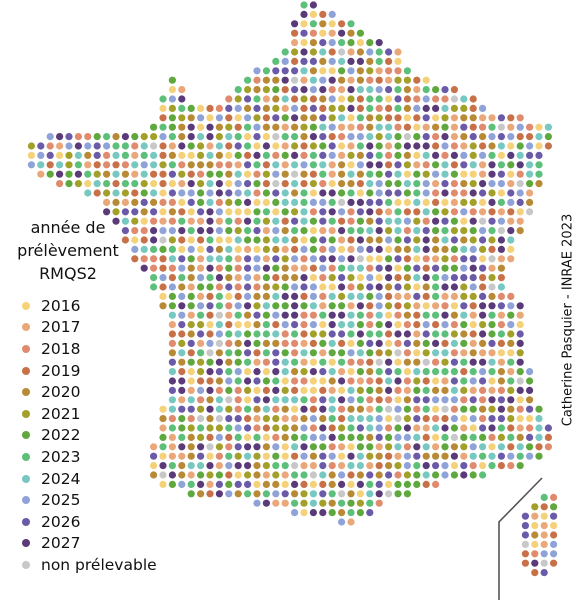 This screenshot has width=579, height=600. Describe the element at coordinates (520, 538) in the screenshot. I see `corsica-inset-frame` at that location.